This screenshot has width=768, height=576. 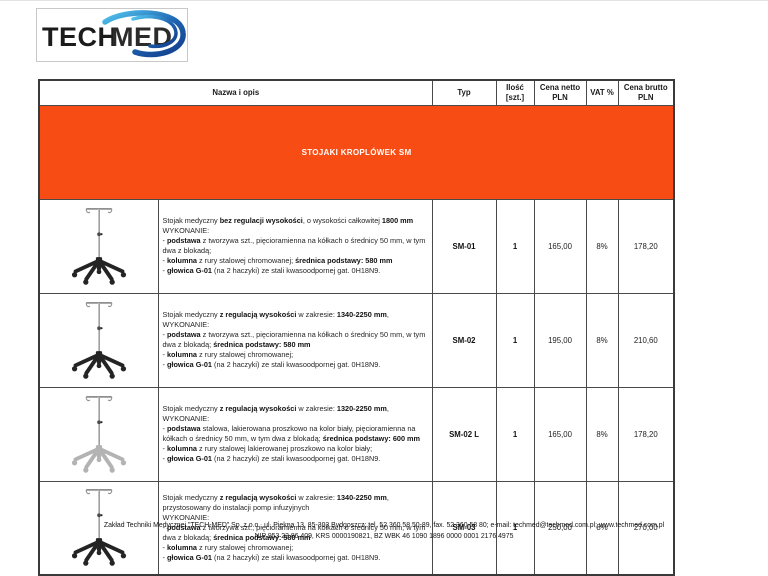 I want to click on iv-stand-white-base, so click(x=98, y=434).